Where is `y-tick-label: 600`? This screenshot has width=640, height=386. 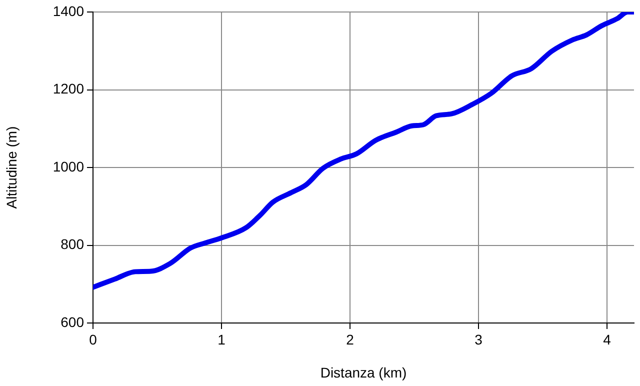 y-tick-label: 600 is located at coordinates (72, 322).